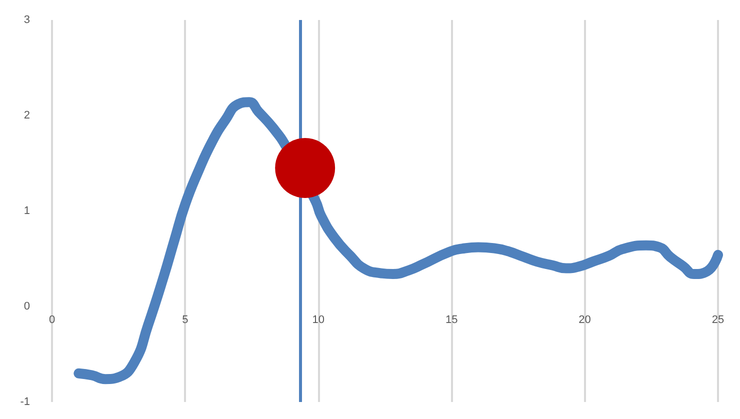 The image size is (740, 419). I want to click on x-tick-label: 5, so click(185, 320).